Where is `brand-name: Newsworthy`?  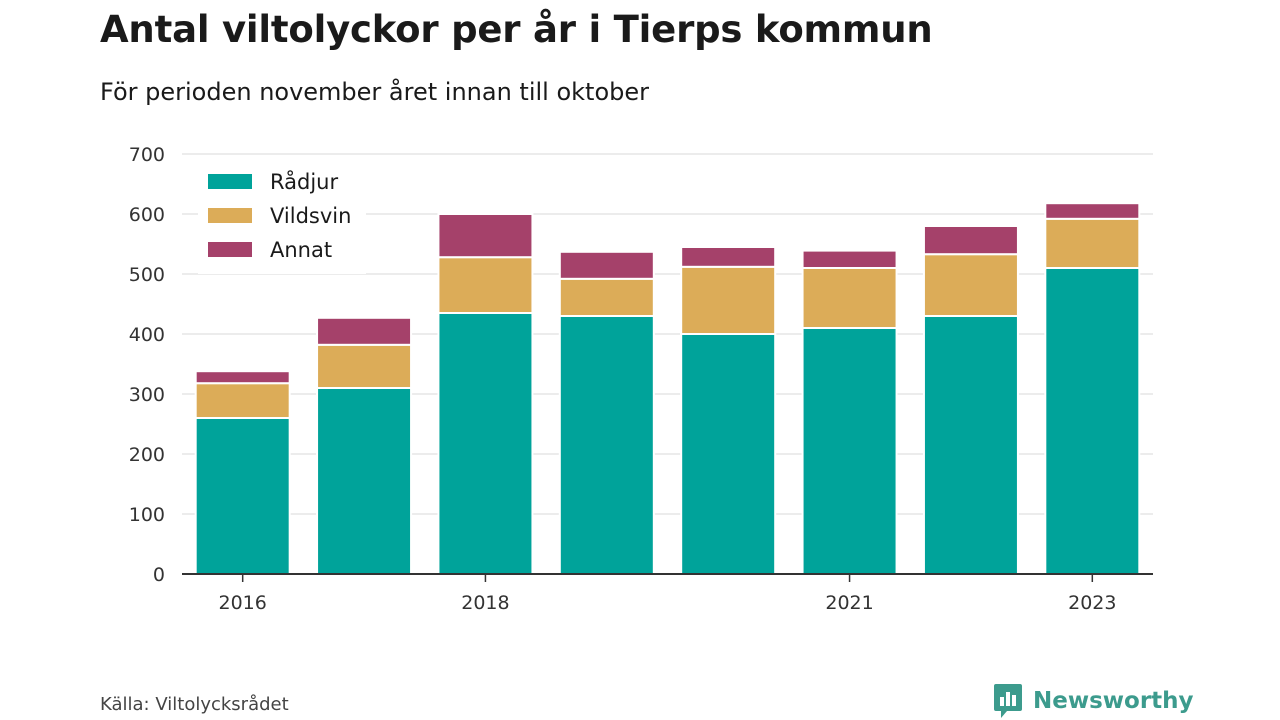 brand-name: Newsworthy is located at coordinates (1113, 701).